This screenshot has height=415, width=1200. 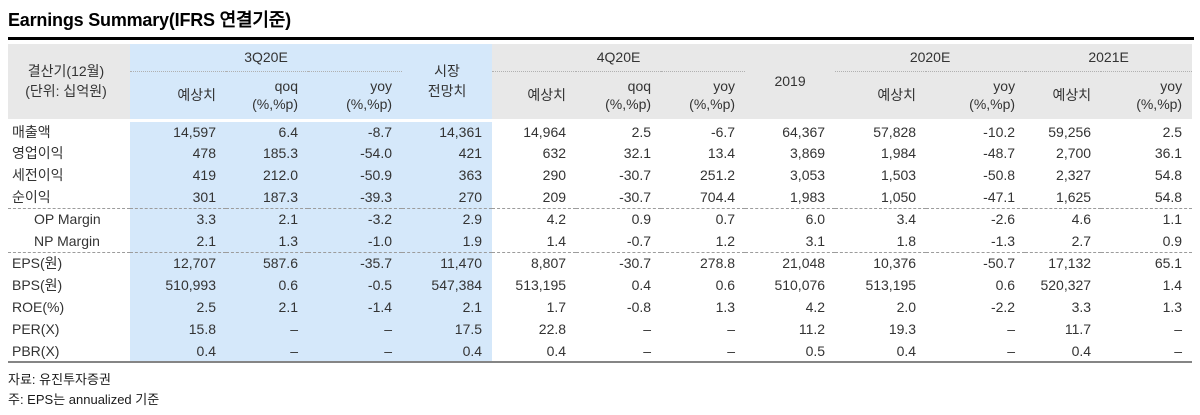 What do you see at coordinates (637, 153) in the screenshot?
I see `value-cell: 32.1` at bounding box center [637, 153].